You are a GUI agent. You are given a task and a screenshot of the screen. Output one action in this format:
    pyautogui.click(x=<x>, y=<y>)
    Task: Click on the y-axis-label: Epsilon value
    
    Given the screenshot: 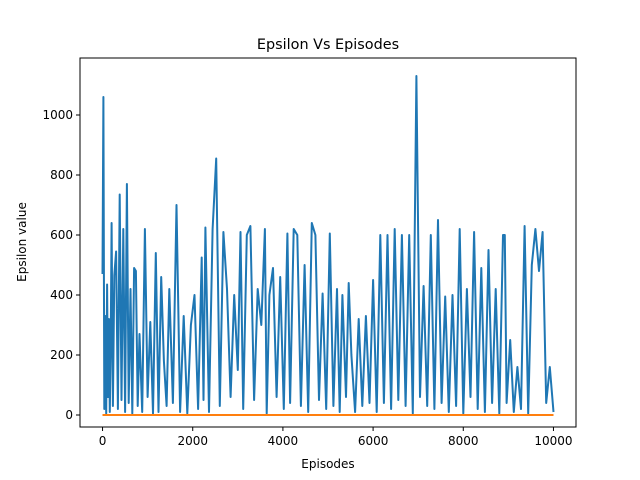 What is the action you would take?
    pyautogui.click(x=22, y=242)
    